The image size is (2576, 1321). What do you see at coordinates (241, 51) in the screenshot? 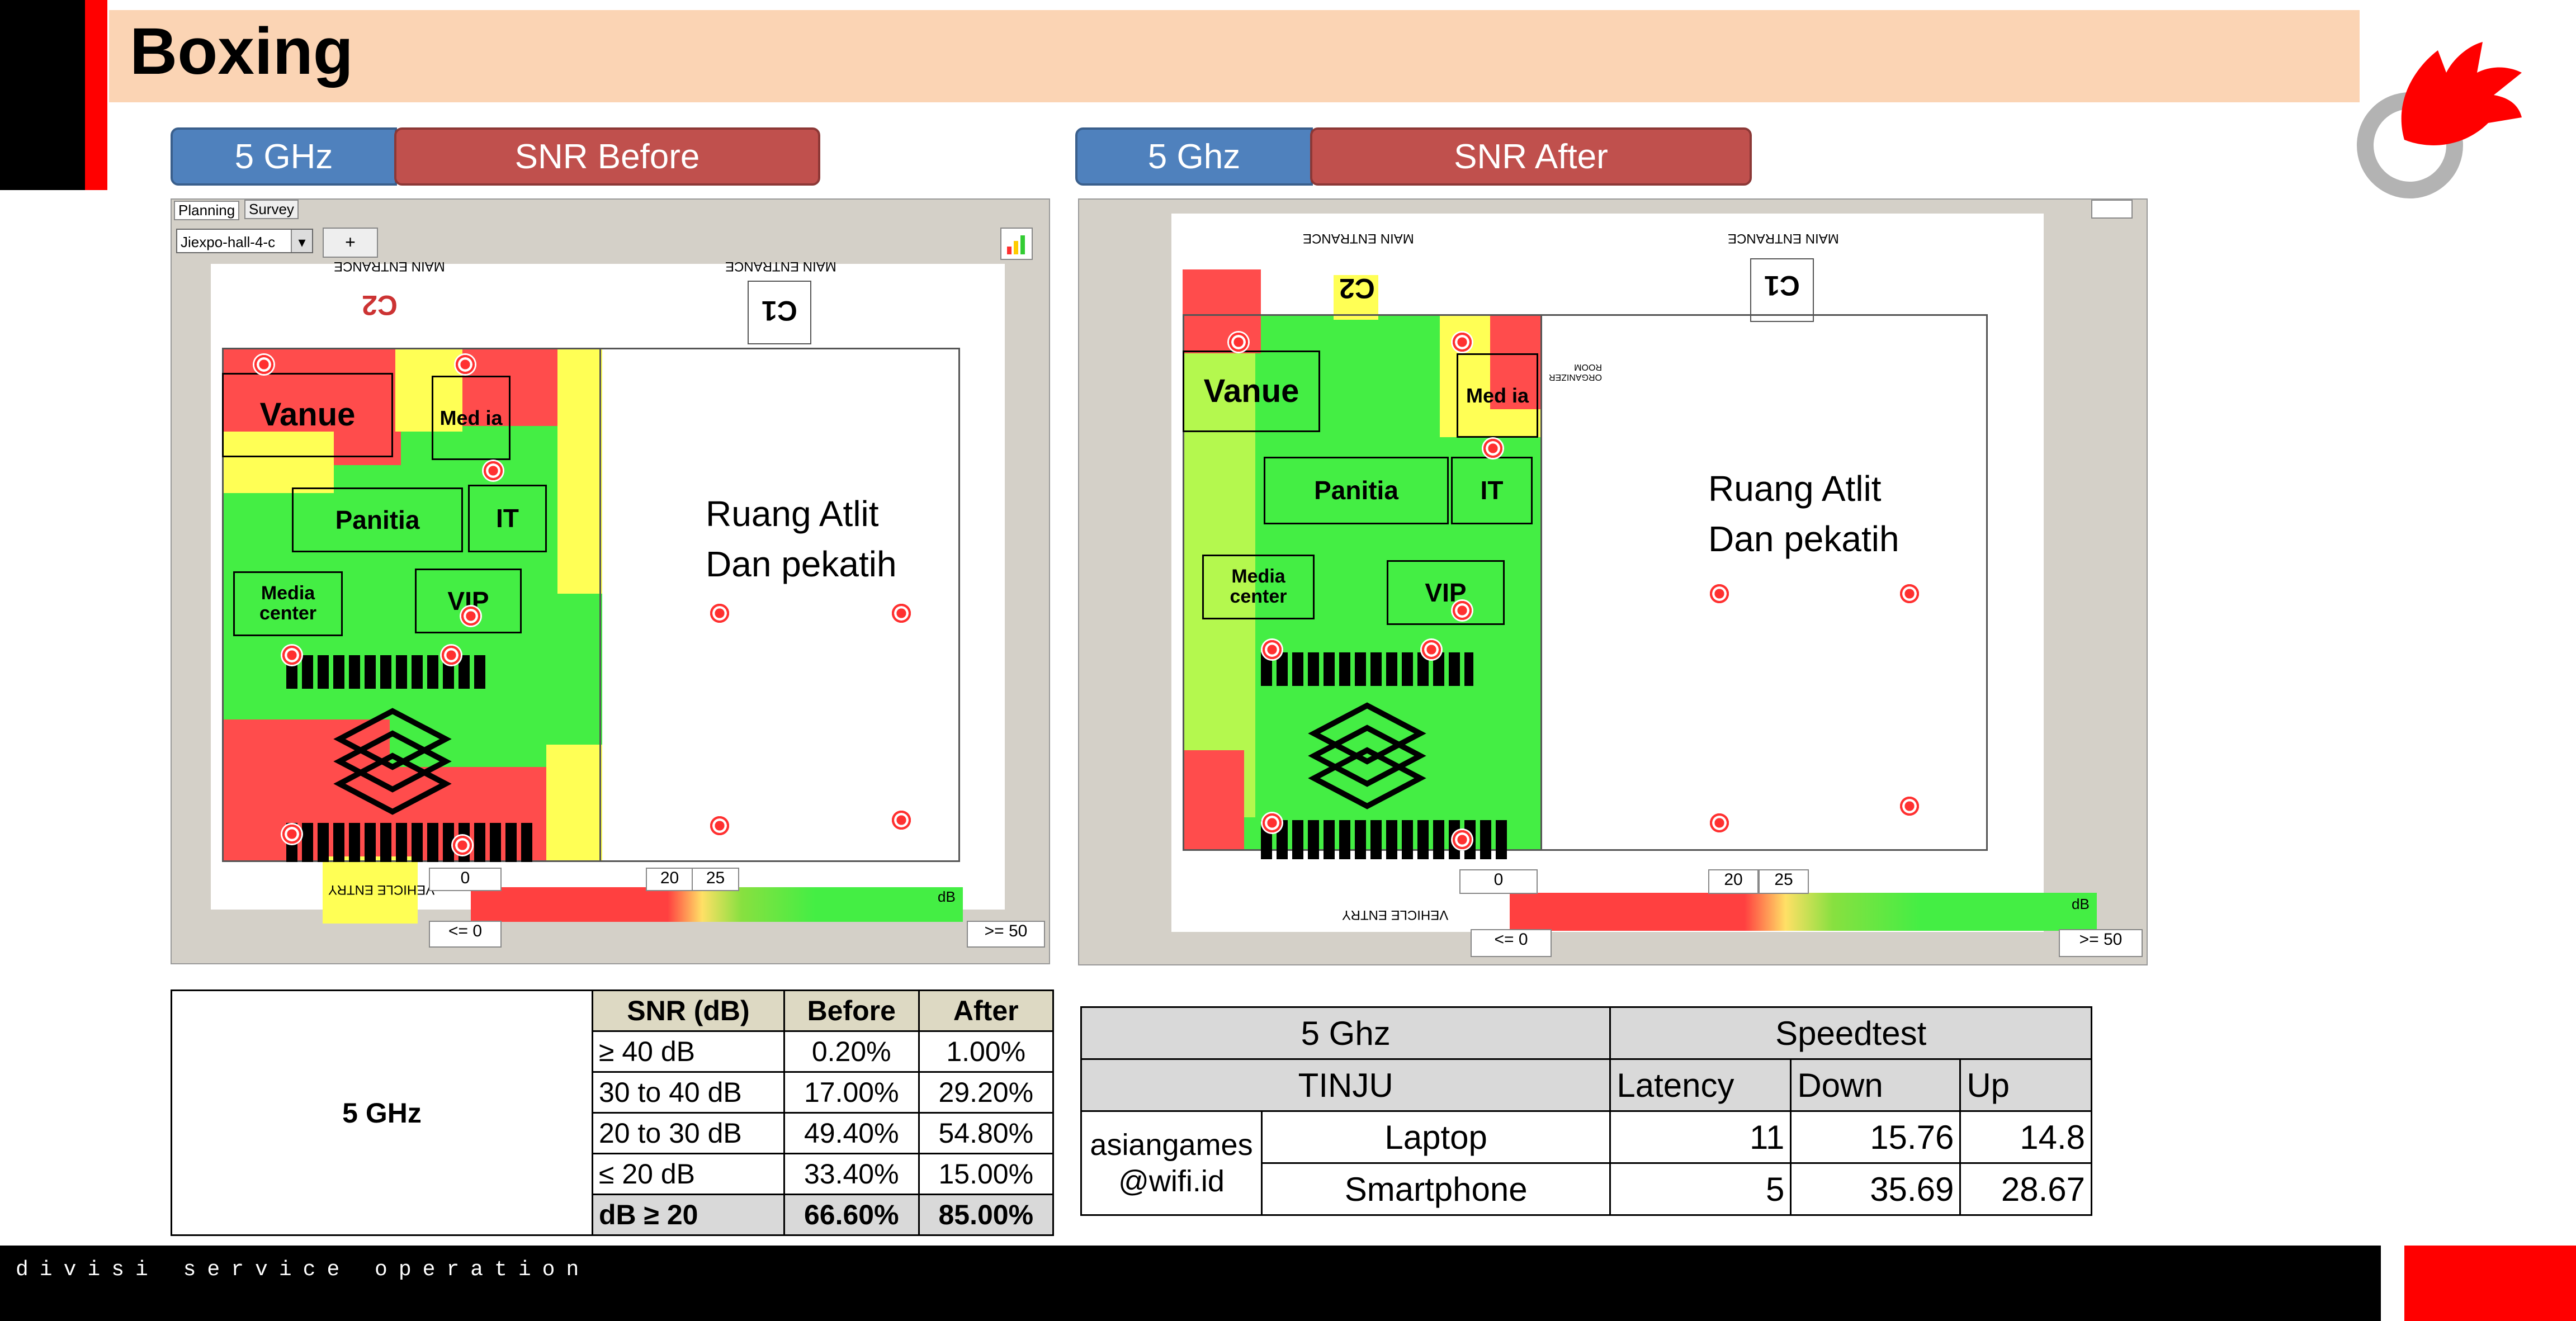
I see `page-title: Boxing` at bounding box center [241, 51].